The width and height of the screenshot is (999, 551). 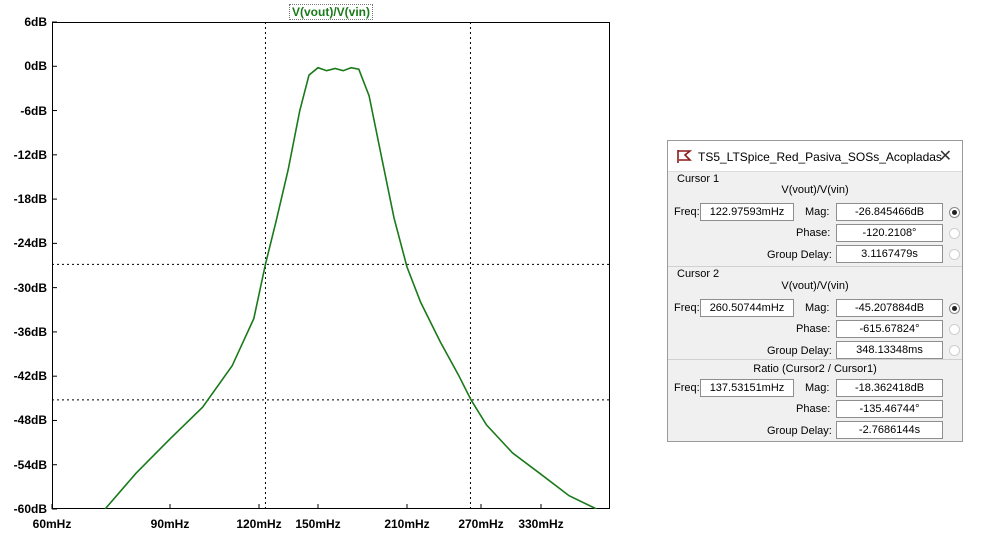 What do you see at coordinates (687, 388) in the screenshot?
I see `ratio-freq-label: Freq:` at bounding box center [687, 388].